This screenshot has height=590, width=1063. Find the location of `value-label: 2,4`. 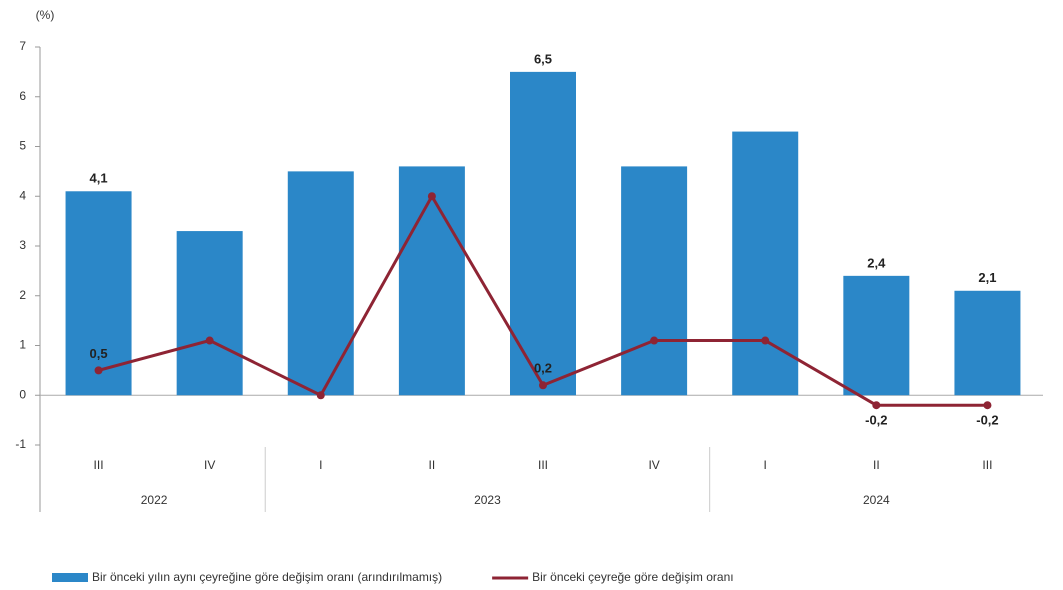

value-label: 2,4 is located at coordinates (876, 262).